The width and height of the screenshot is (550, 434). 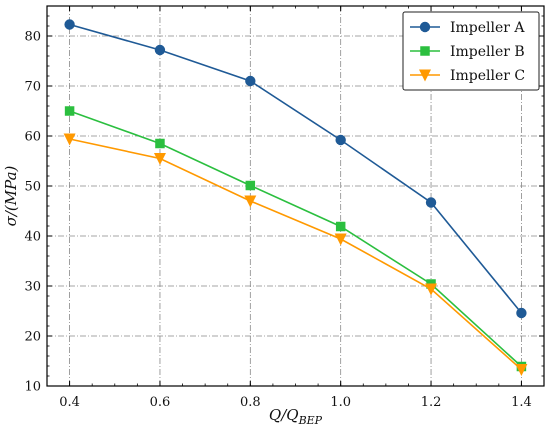 What do you see at coordinates (32, 287) in the screenshot?
I see `y-tick-label: 30` at bounding box center [32, 287].